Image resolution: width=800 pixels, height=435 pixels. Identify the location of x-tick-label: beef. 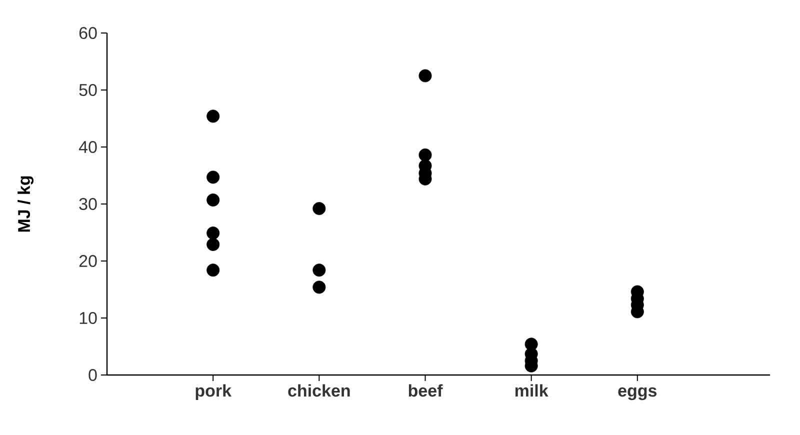
(425, 390).